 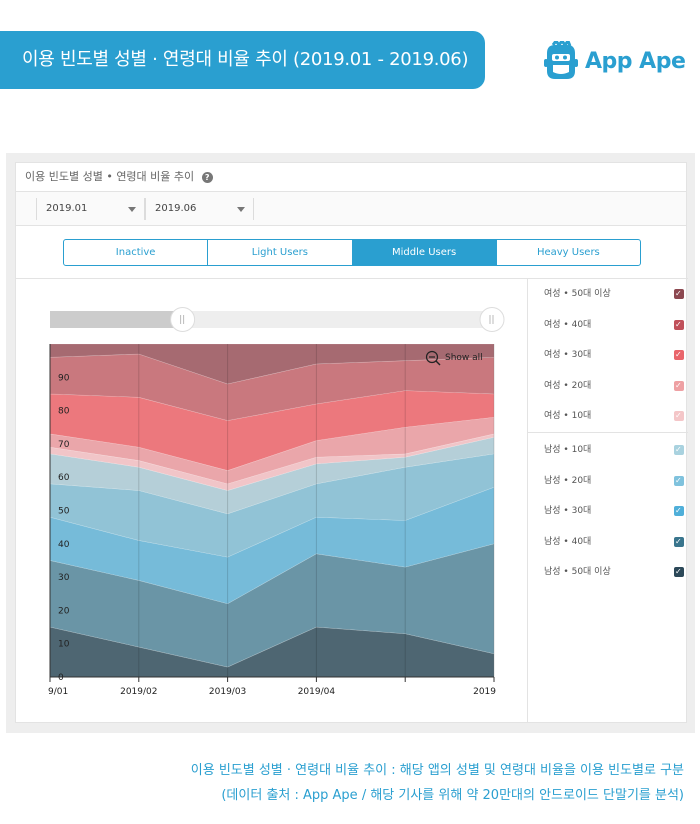 What do you see at coordinates (568, 450) in the screenshot?
I see `legend-item-label: 남성 • 10대` at bounding box center [568, 450].